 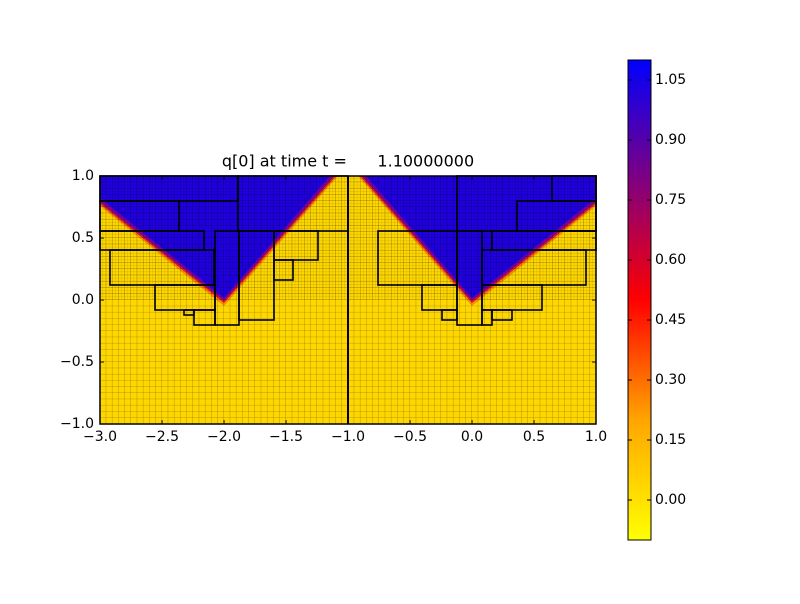 What do you see at coordinates (162, 437) in the screenshot?
I see `x-tick-label: −2.5` at bounding box center [162, 437].